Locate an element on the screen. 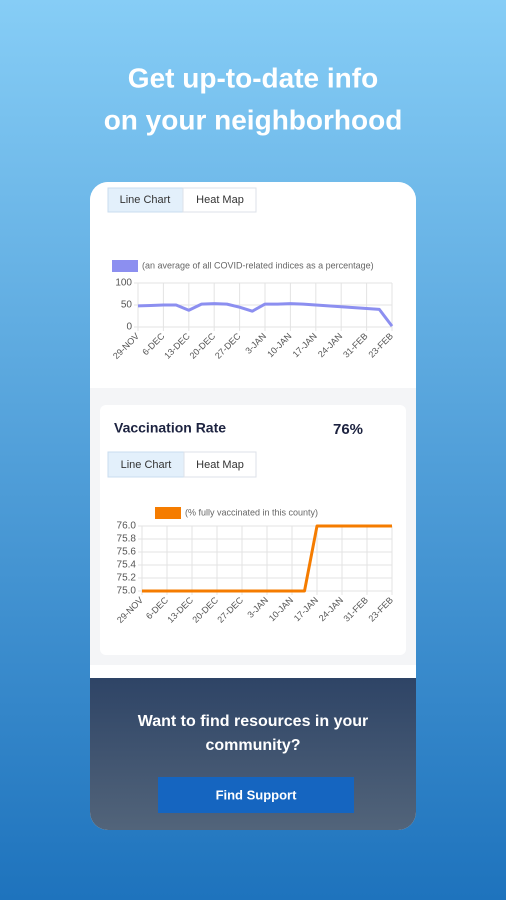 Image resolution: width=506 pixels, height=905 pixels. button-label: Find Support is located at coordinates (257, 794).